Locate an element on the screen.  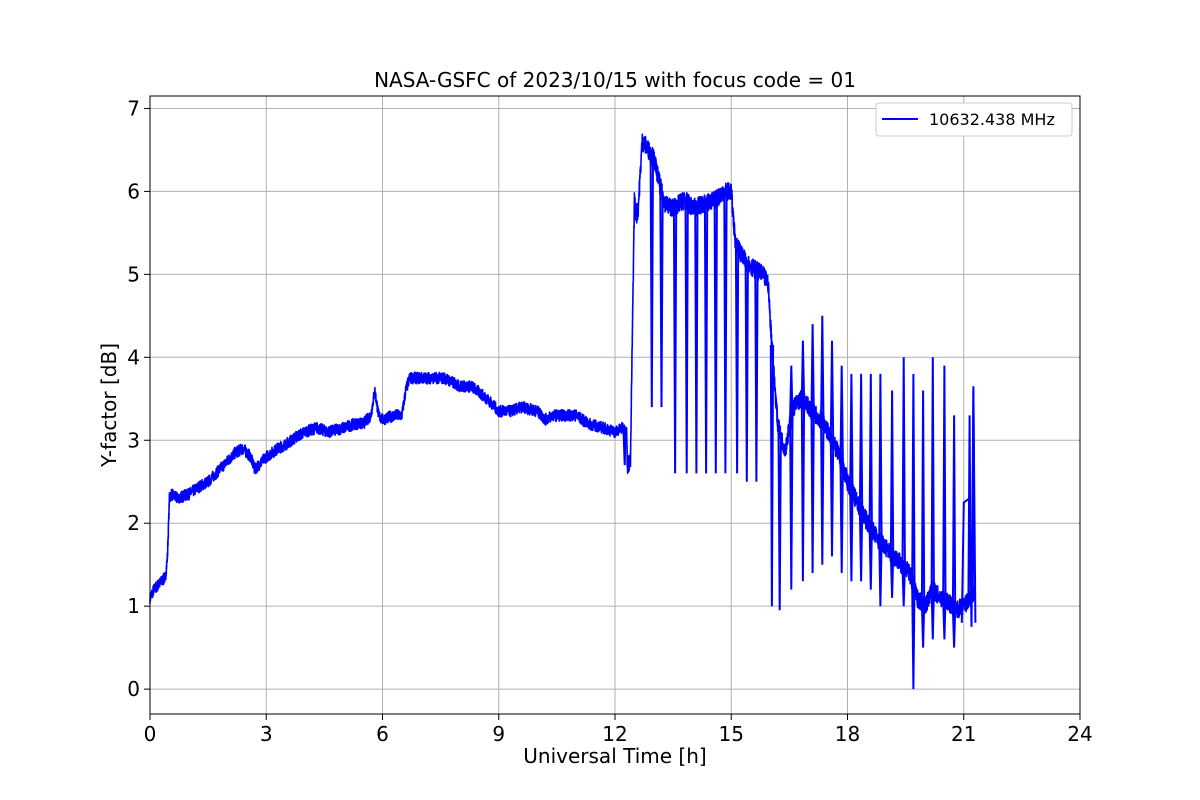
y-tick-label: 5 is located at coordinates (133, 274).